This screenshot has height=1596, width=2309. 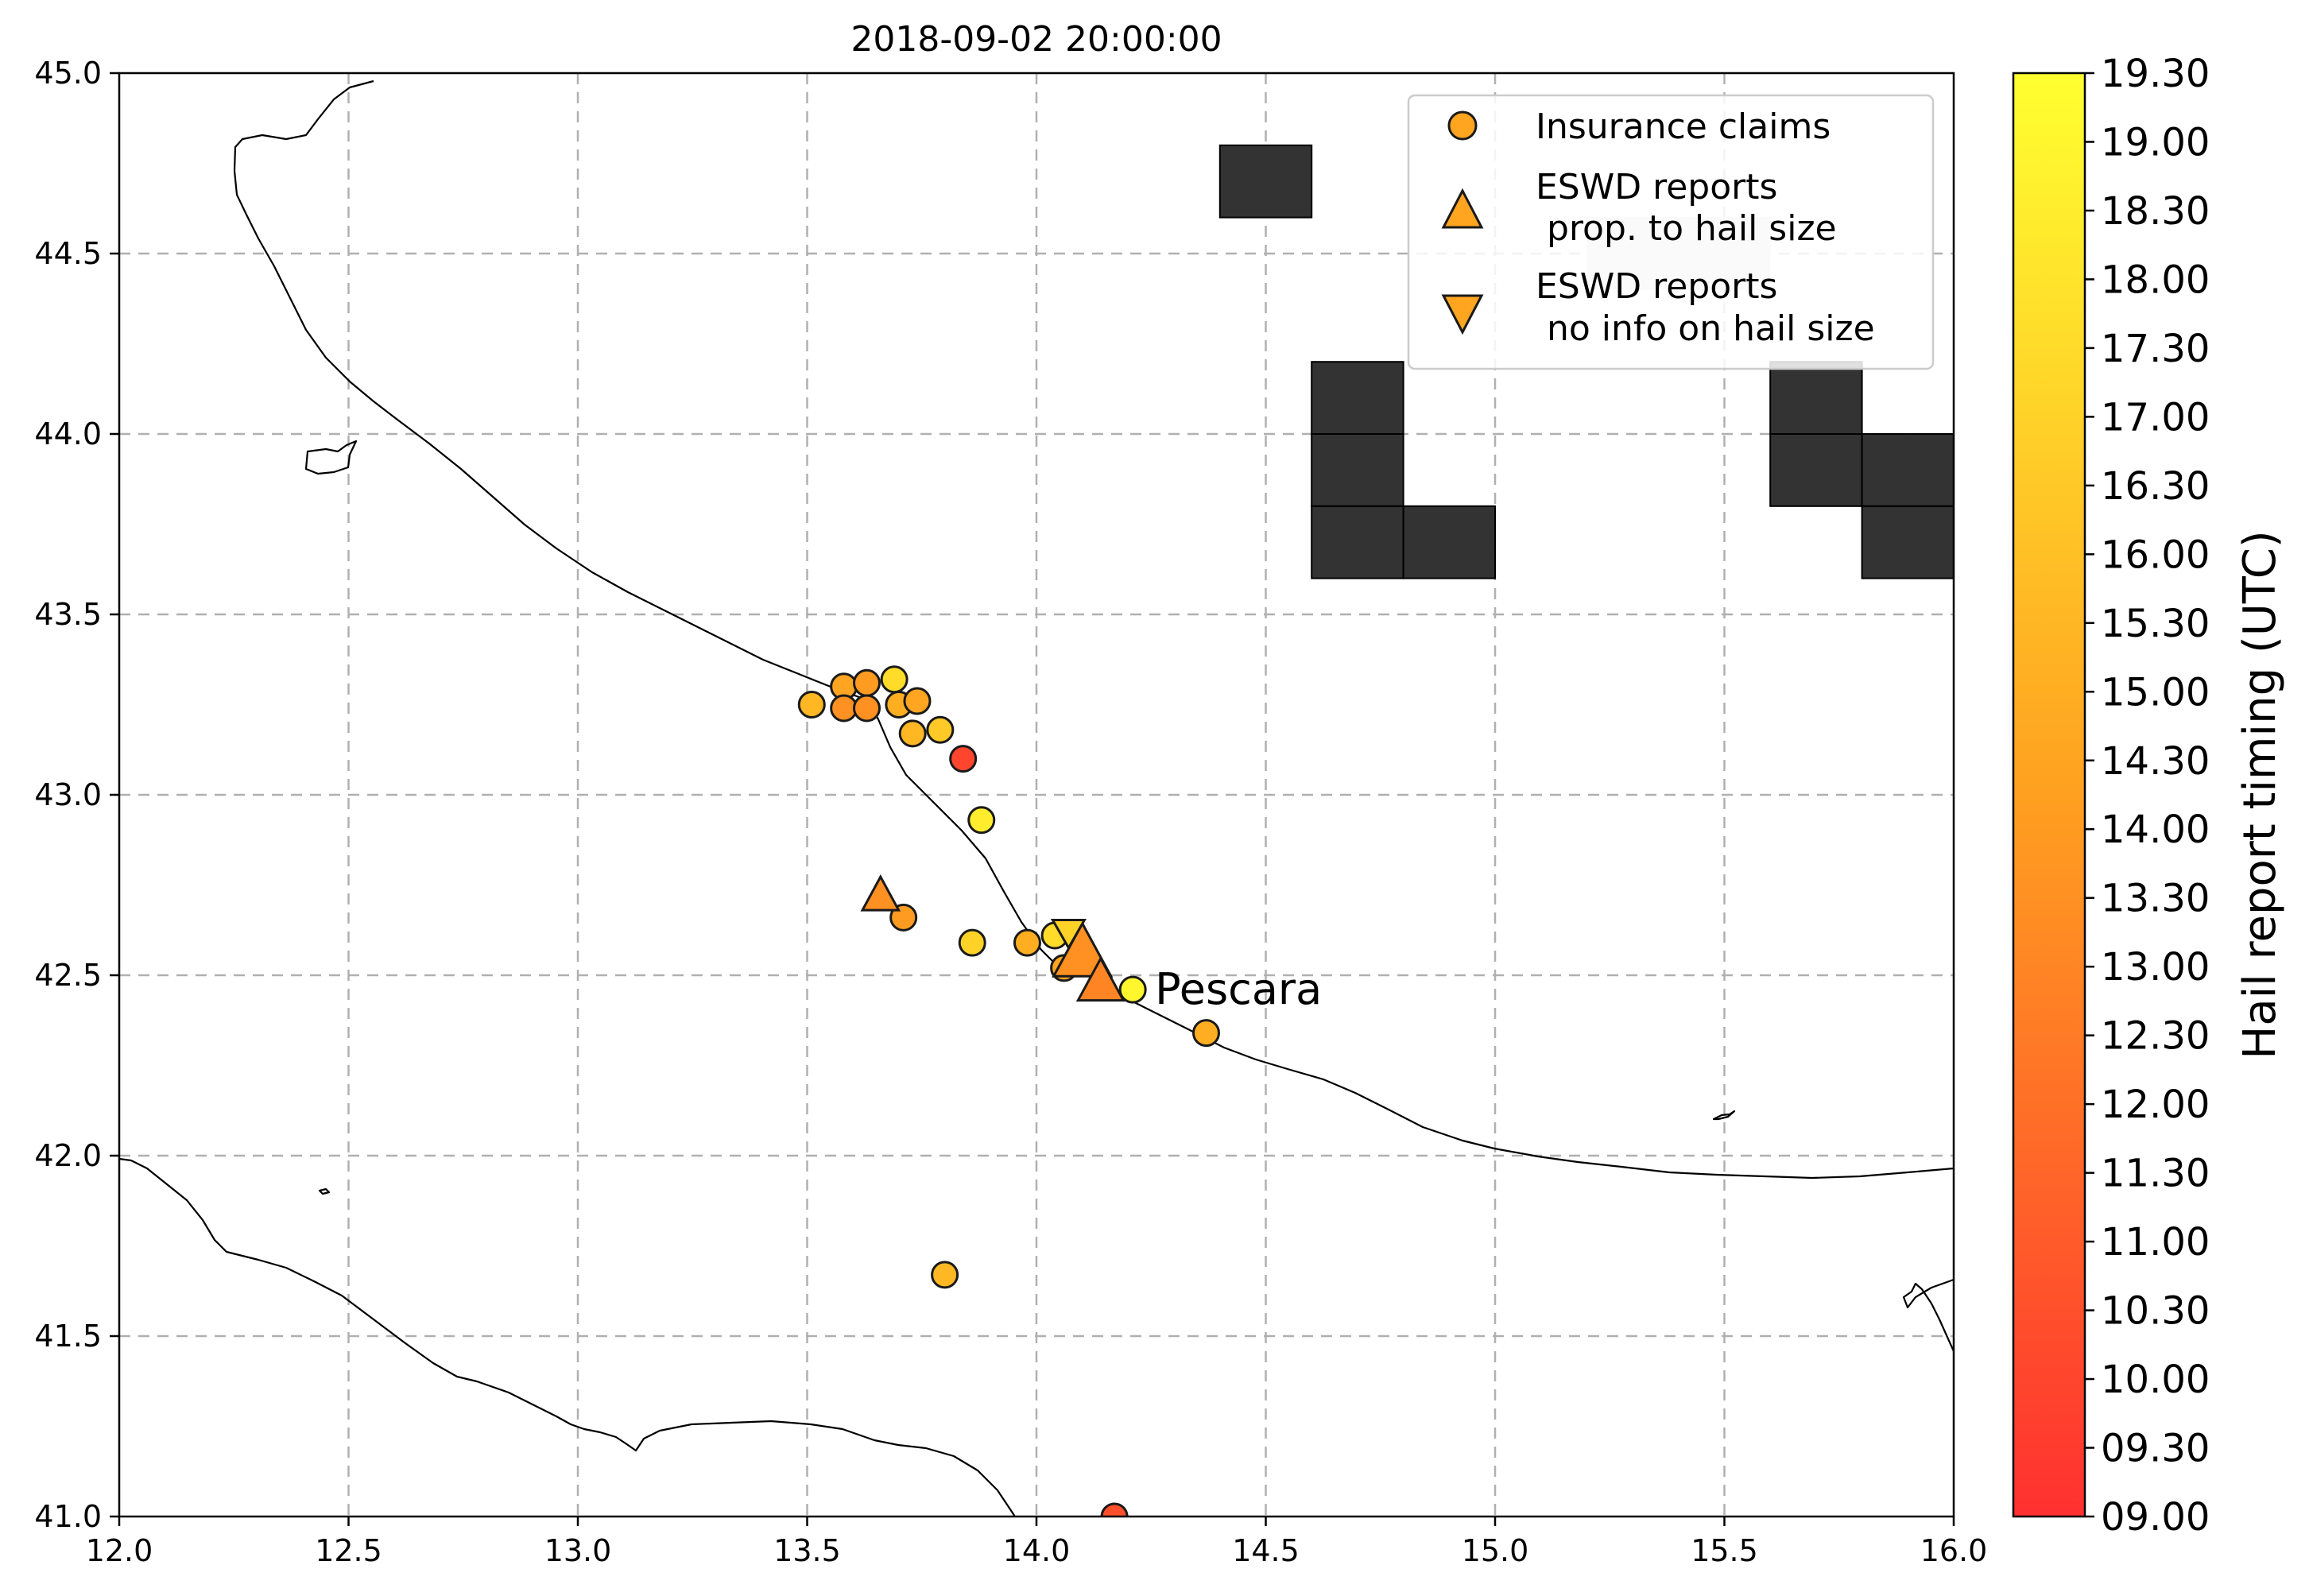 What do you see at coordinates (68, 794) in the screenshot?
I see `y-tick-label: 43.0` at bounding box center [68, 794].